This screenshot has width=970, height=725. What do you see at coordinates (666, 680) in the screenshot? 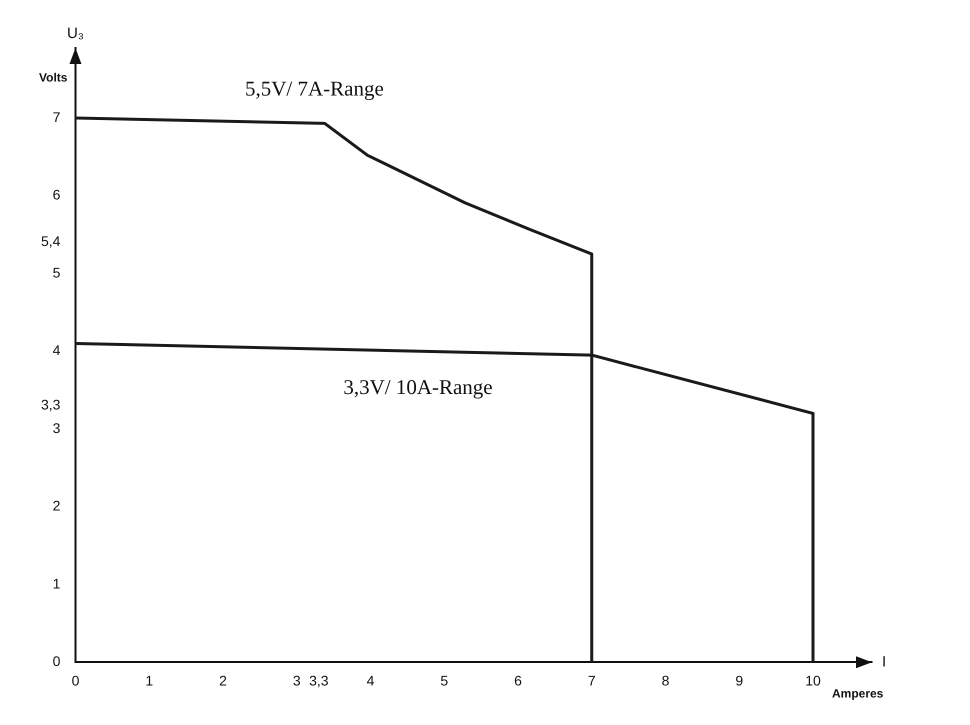
I see `x-tick-label: 8` at bounding box center [666, 680].